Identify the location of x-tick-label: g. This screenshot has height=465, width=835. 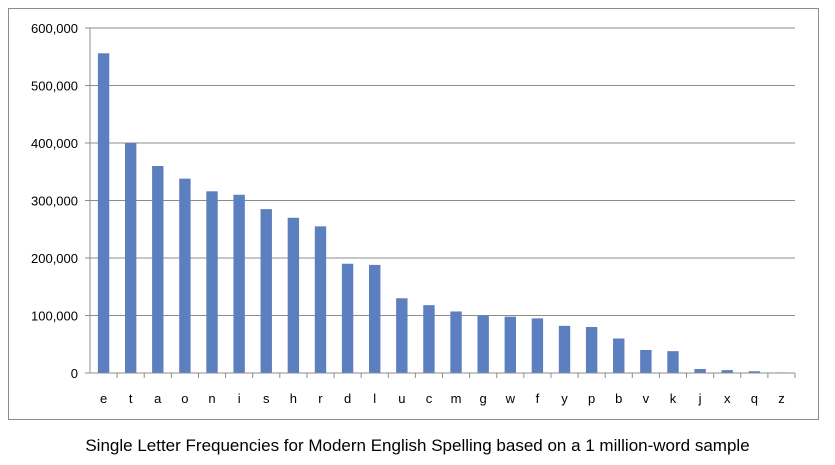
(483, 398).